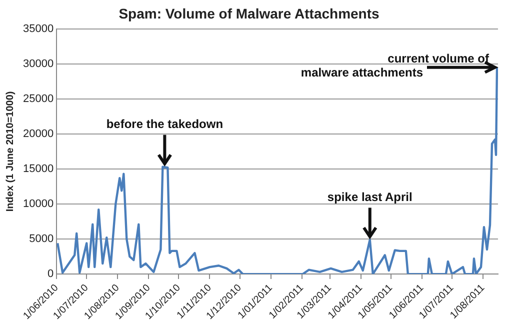 Image resolution: width=512 pixels, height=325 pixels. What do you see at coordinates (10, 151) in the screenshot?
I see `y-axis-title: Index (1 June 2010=1000)` at bounding box center [10, 151].